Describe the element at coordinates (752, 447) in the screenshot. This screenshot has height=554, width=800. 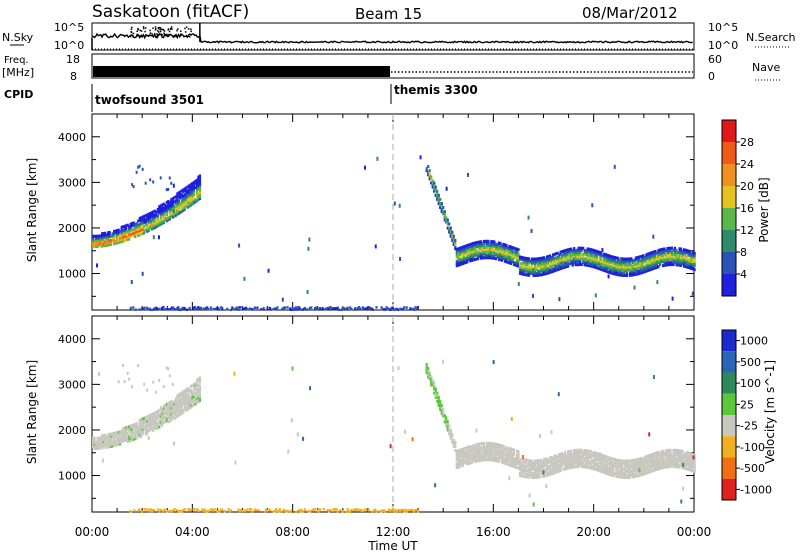
I see `colorbar-tick-label: -100` at that location.